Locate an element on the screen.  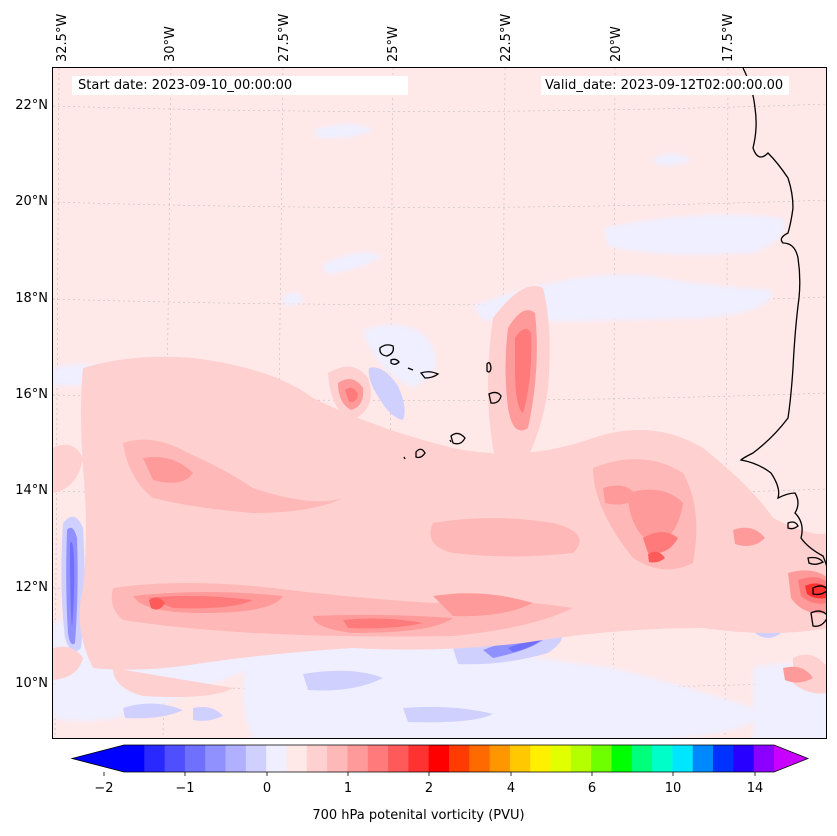
valid-date-label: Valid_date: 2023-09-12T02:00:00.00 is located at coordinates (665, 85).